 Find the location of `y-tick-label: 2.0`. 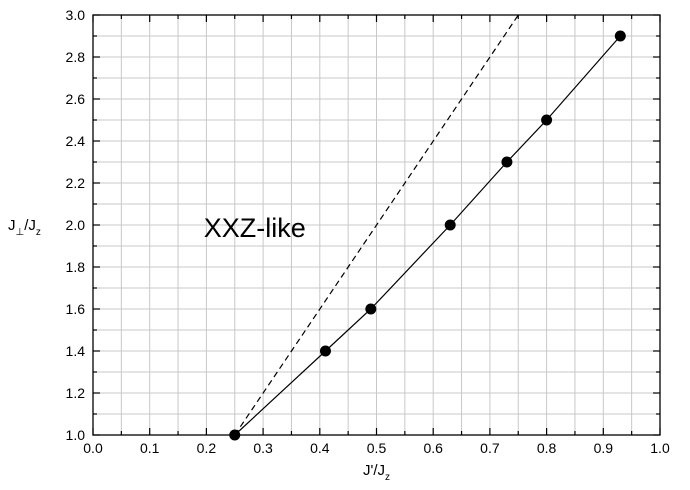

y-tick-label: 2.0 is located at coordinates (76, 225).